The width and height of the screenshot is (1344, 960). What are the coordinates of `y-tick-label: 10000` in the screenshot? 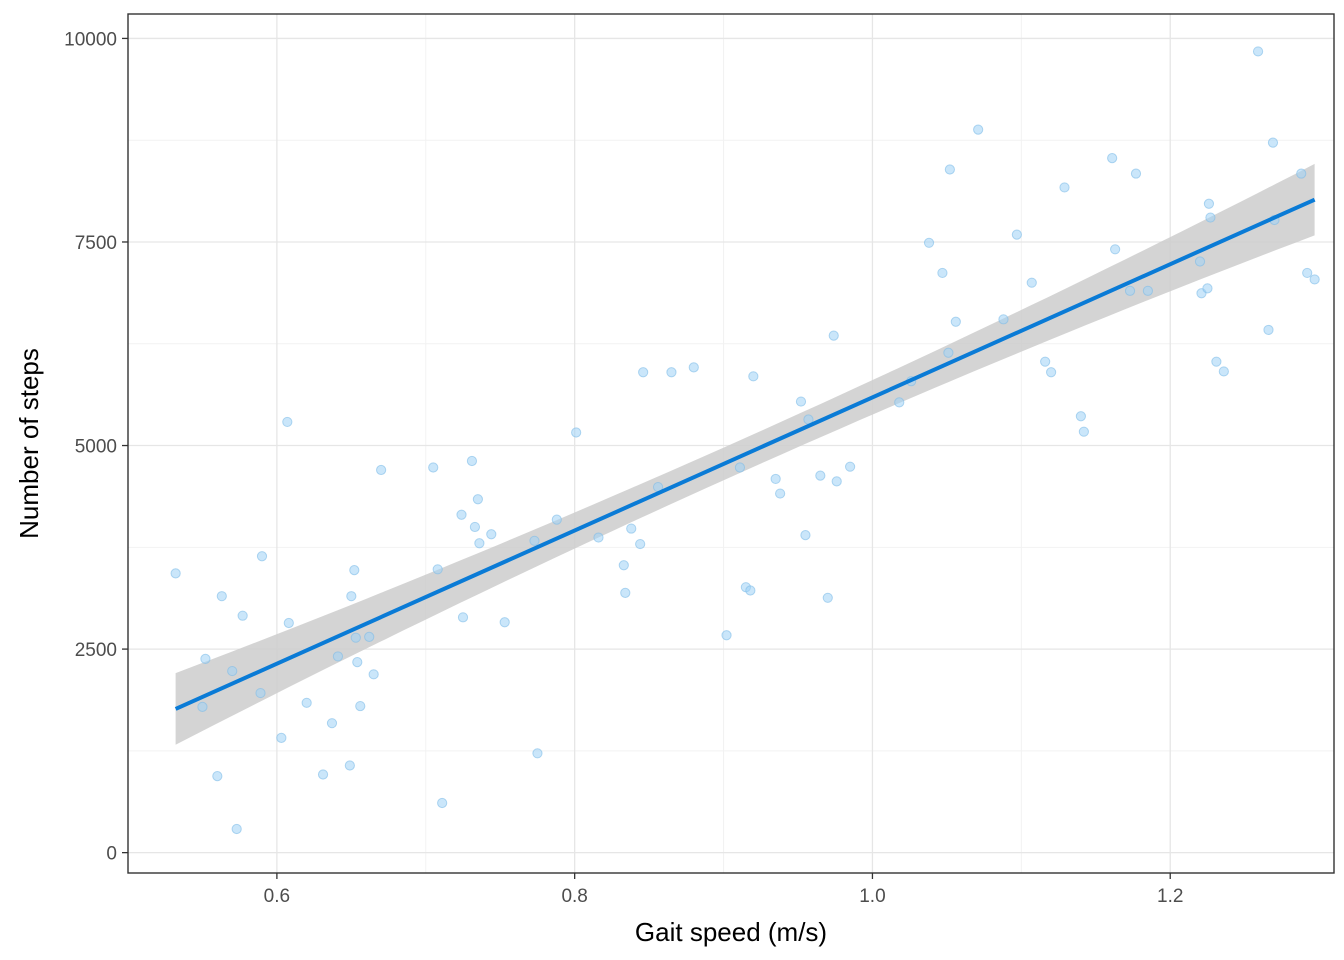 It's located at (90, 39).